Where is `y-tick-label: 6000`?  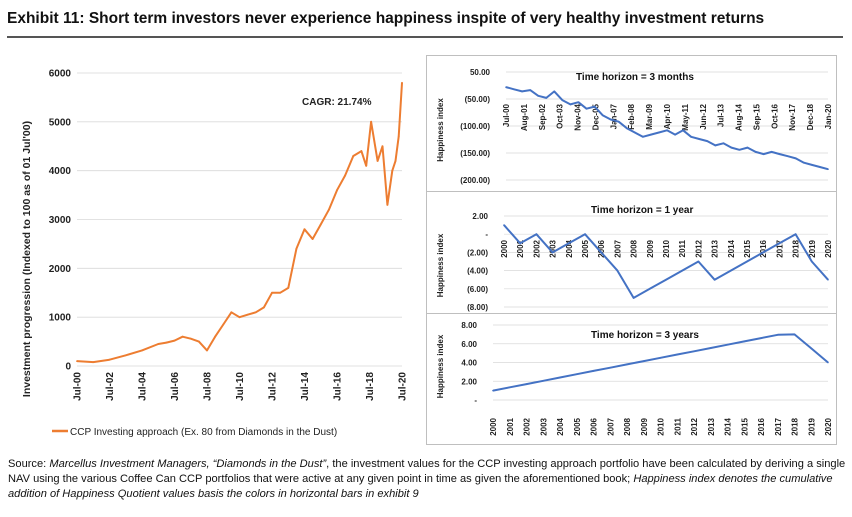 y-tick-label: 6000 is located at coordinates (60, 74).